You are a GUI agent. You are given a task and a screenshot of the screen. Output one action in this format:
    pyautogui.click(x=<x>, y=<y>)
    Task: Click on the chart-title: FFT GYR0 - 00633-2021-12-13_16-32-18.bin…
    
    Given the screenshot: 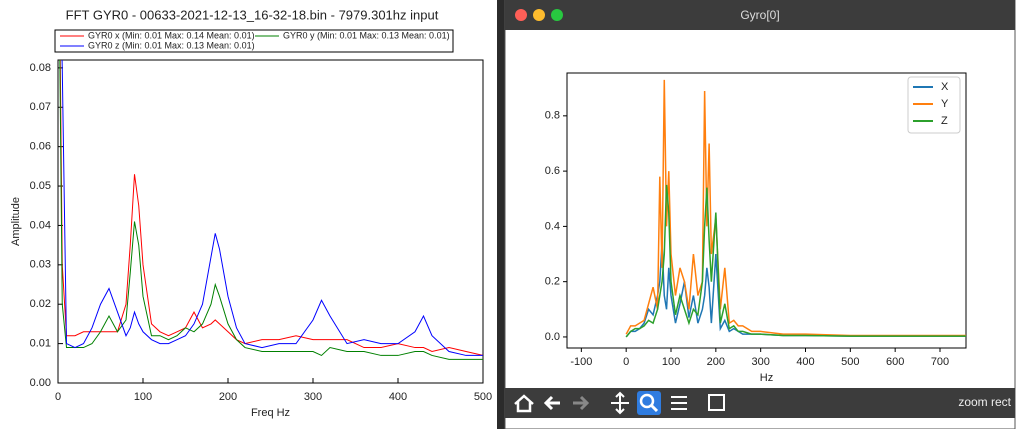 What is the action you would take?
    pyautogui.click(x=252, y=14)
    